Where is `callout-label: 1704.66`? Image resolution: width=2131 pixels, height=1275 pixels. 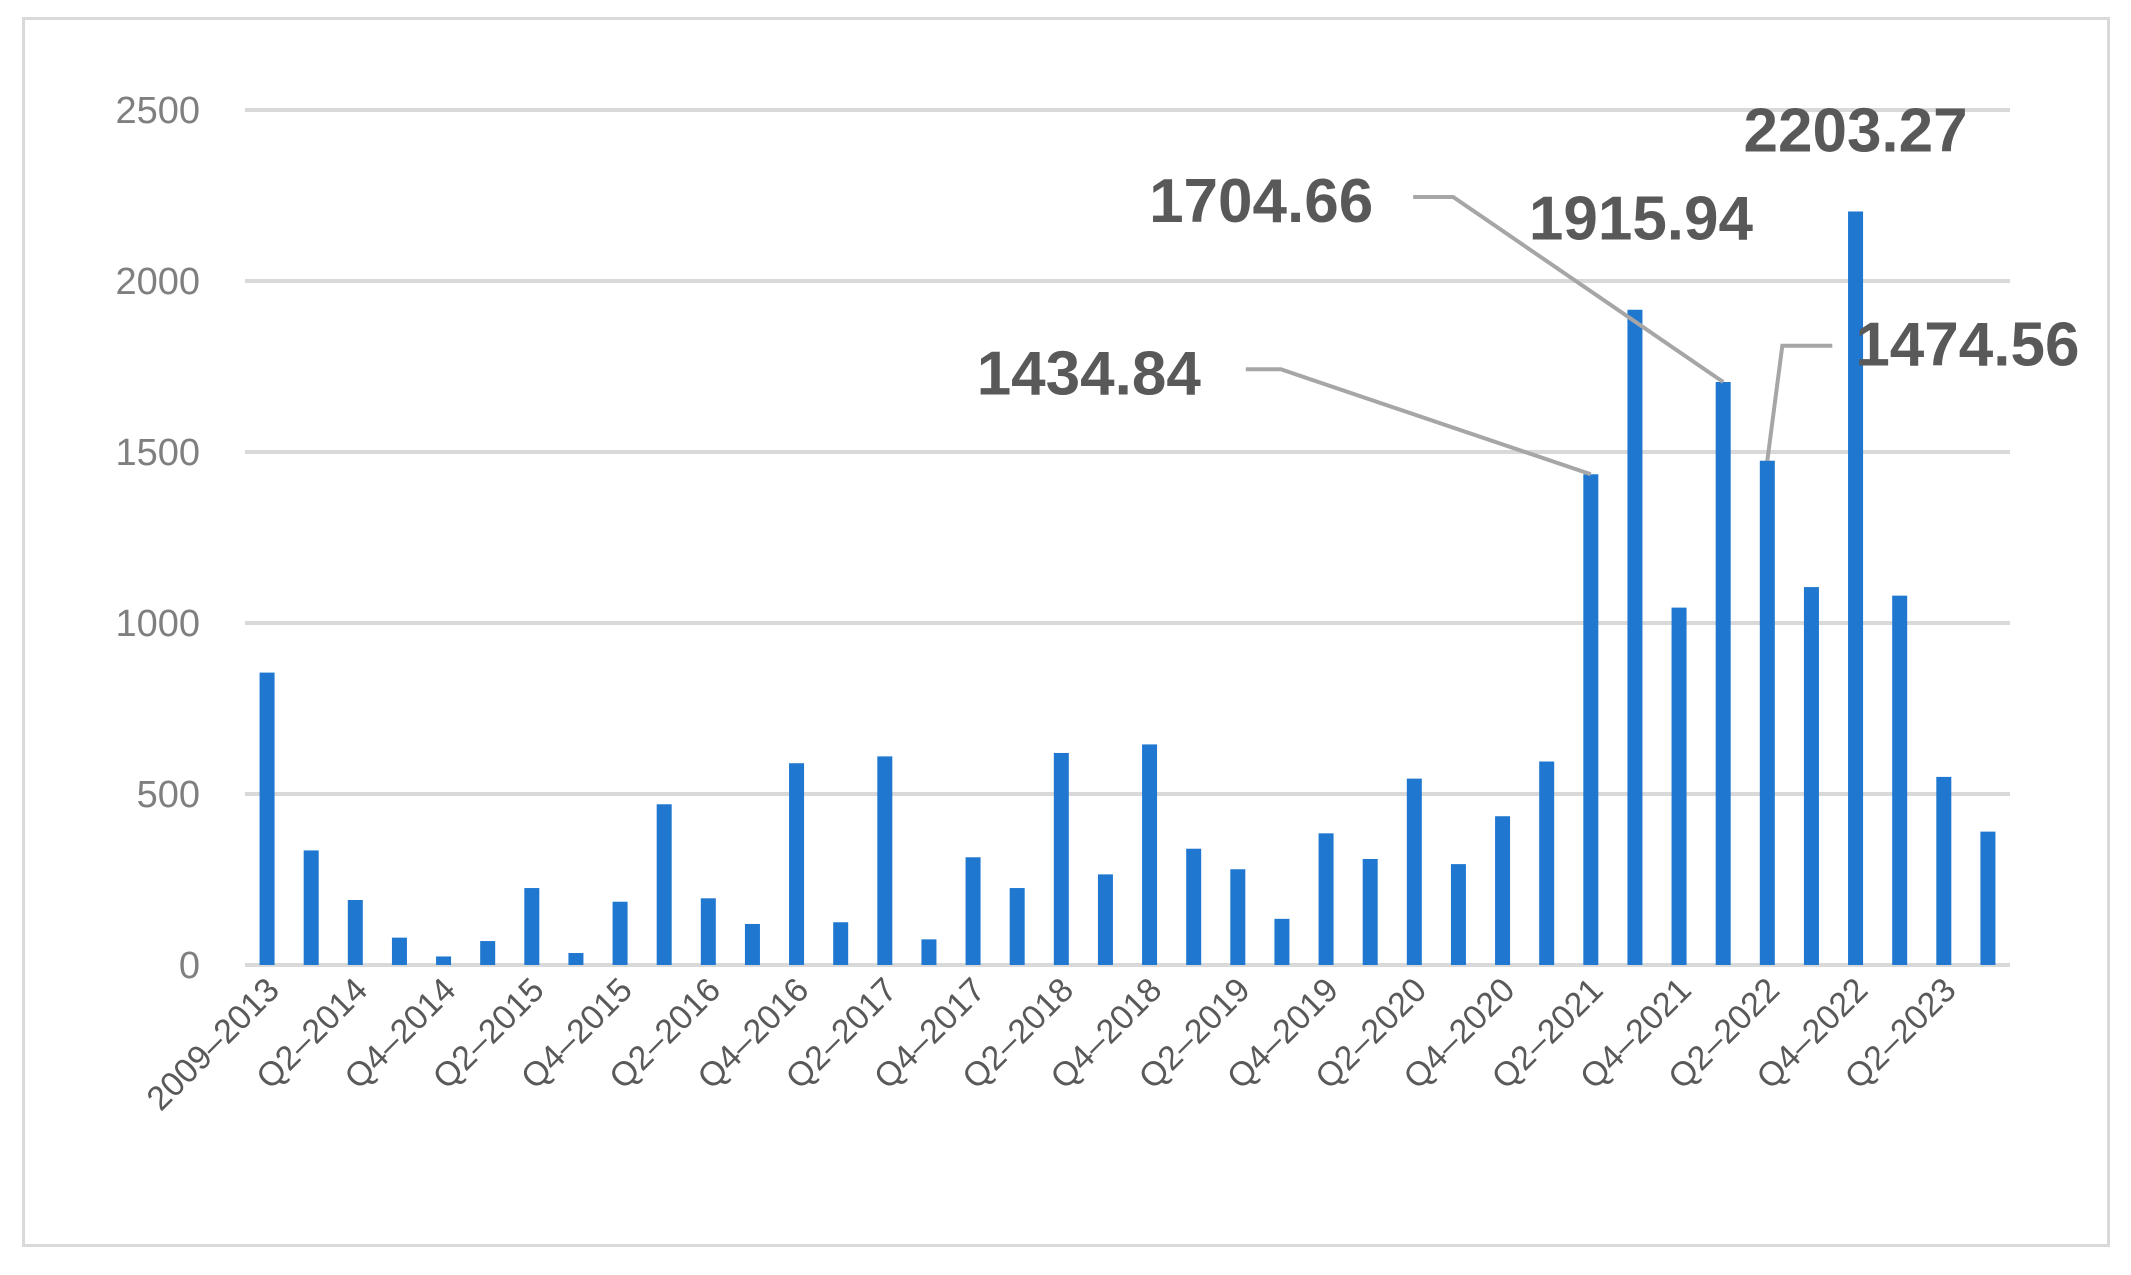 callout-label: 1704.66 is located at coordinates (1261, 201).